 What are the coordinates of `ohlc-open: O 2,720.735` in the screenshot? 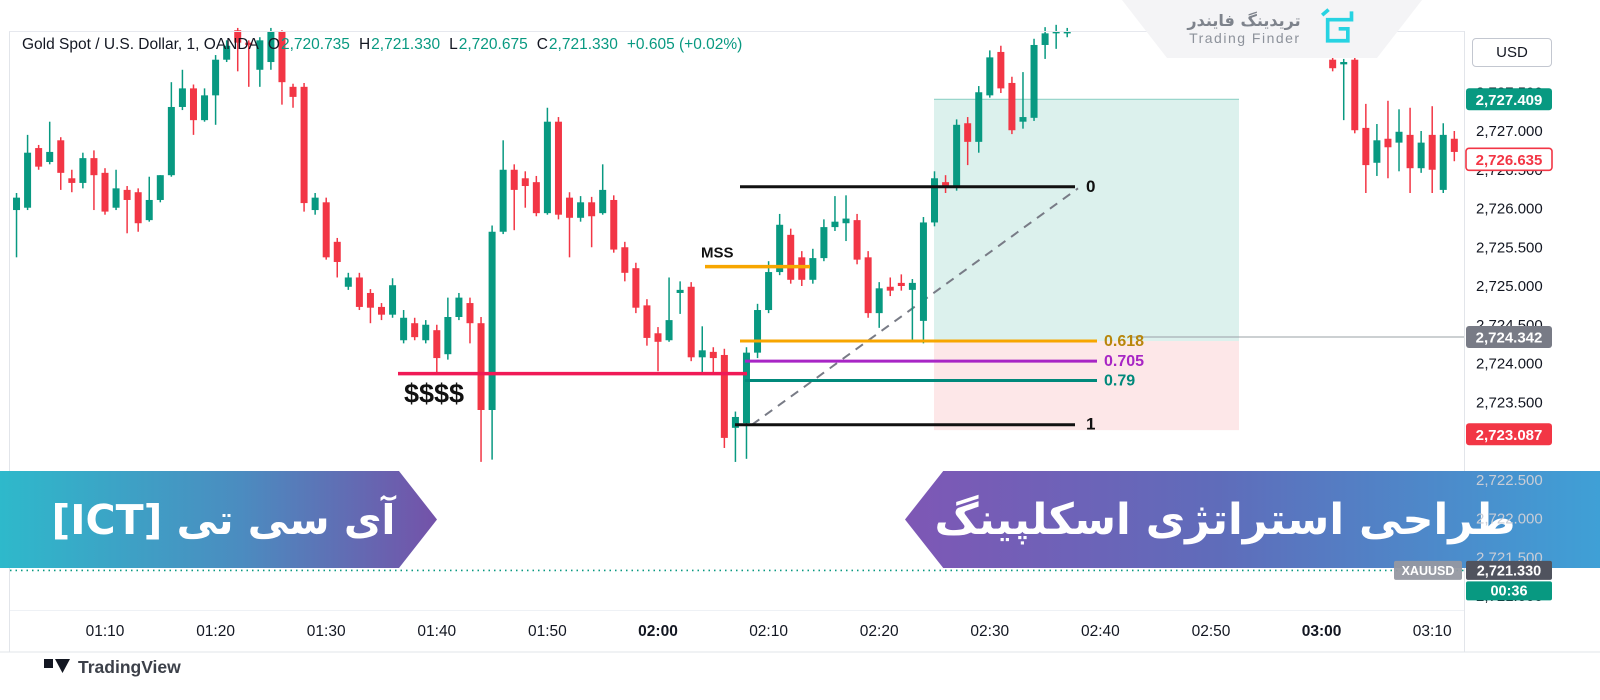 It's located at (308, 44).